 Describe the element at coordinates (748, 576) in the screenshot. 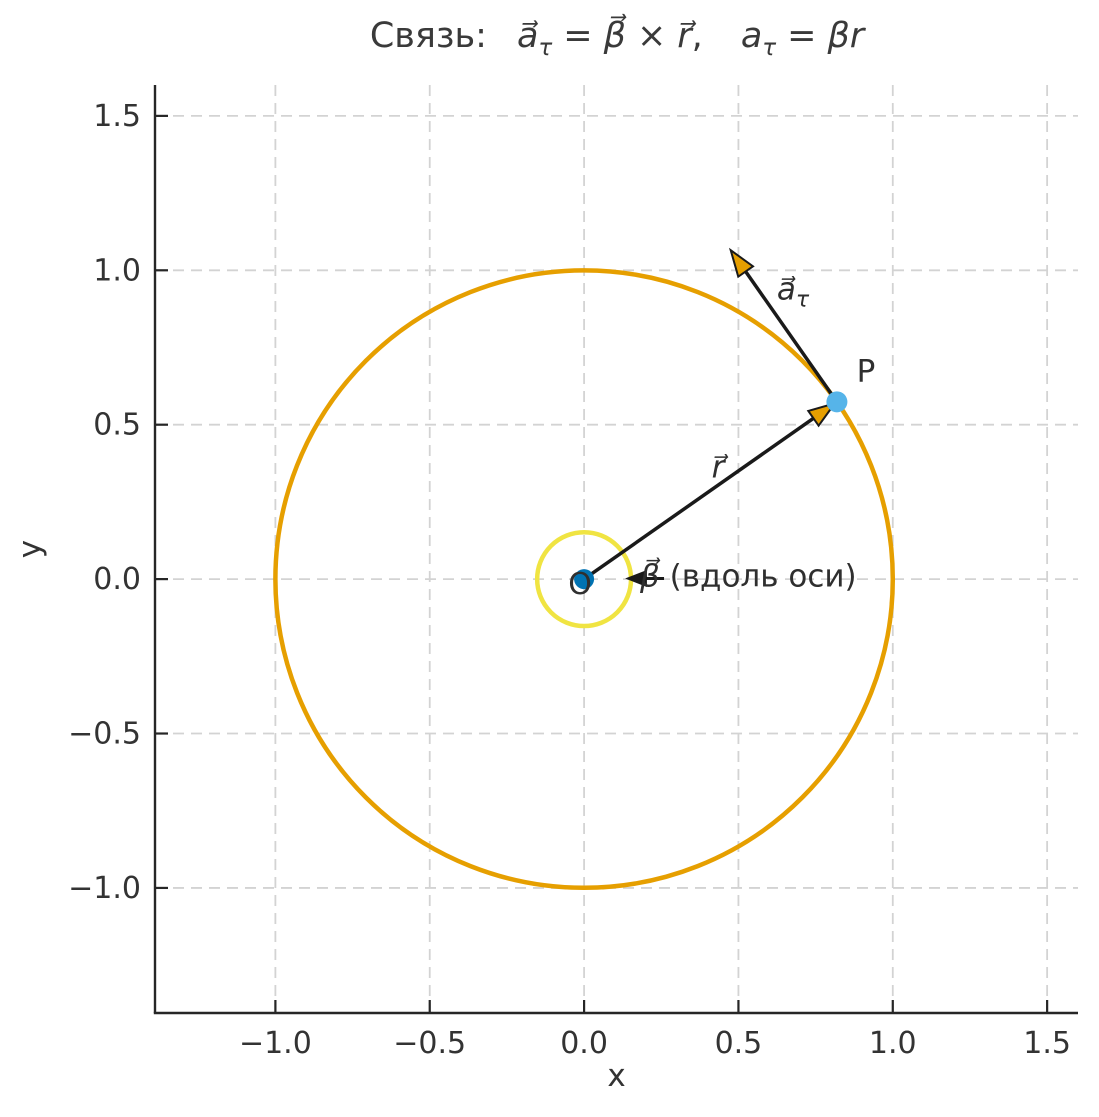

I see `beta-vector-label: β⃗ (вдоль оси)` at that location.